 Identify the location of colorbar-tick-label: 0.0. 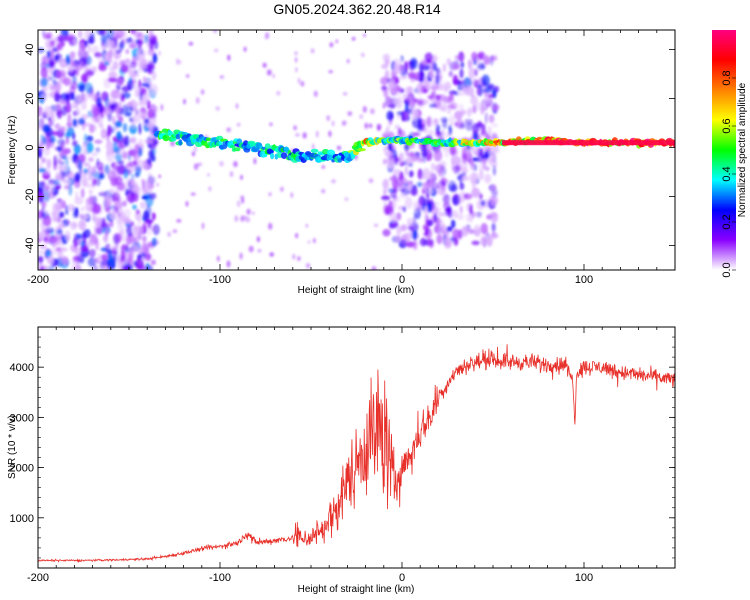
(727, 269).